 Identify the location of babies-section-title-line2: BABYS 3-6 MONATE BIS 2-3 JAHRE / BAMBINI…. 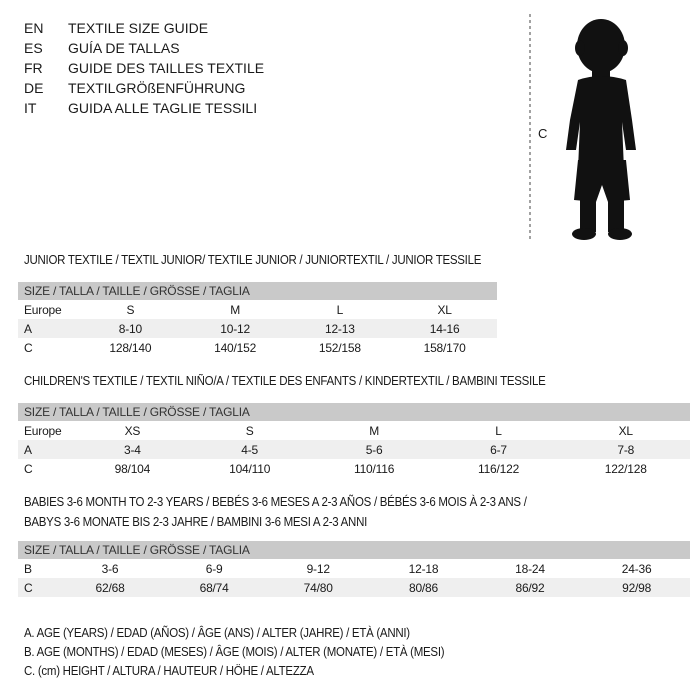
(196, 522).